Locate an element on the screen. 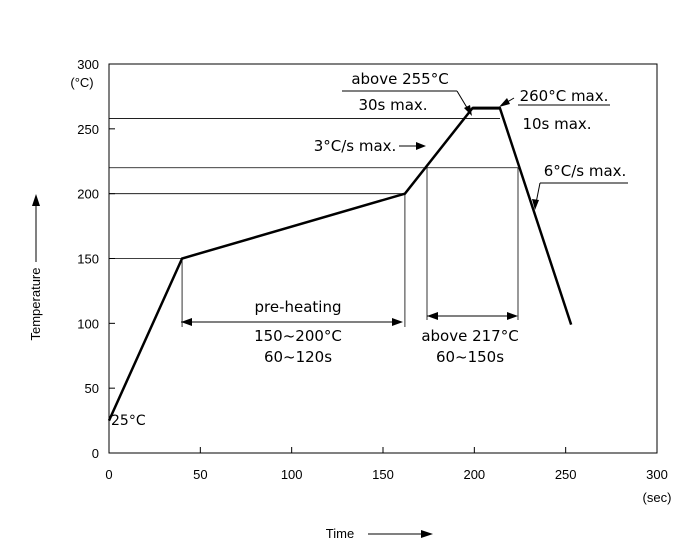 The image size is (694, 550). annotation-start-temp: 25°C is located at coordinates (128, 421).